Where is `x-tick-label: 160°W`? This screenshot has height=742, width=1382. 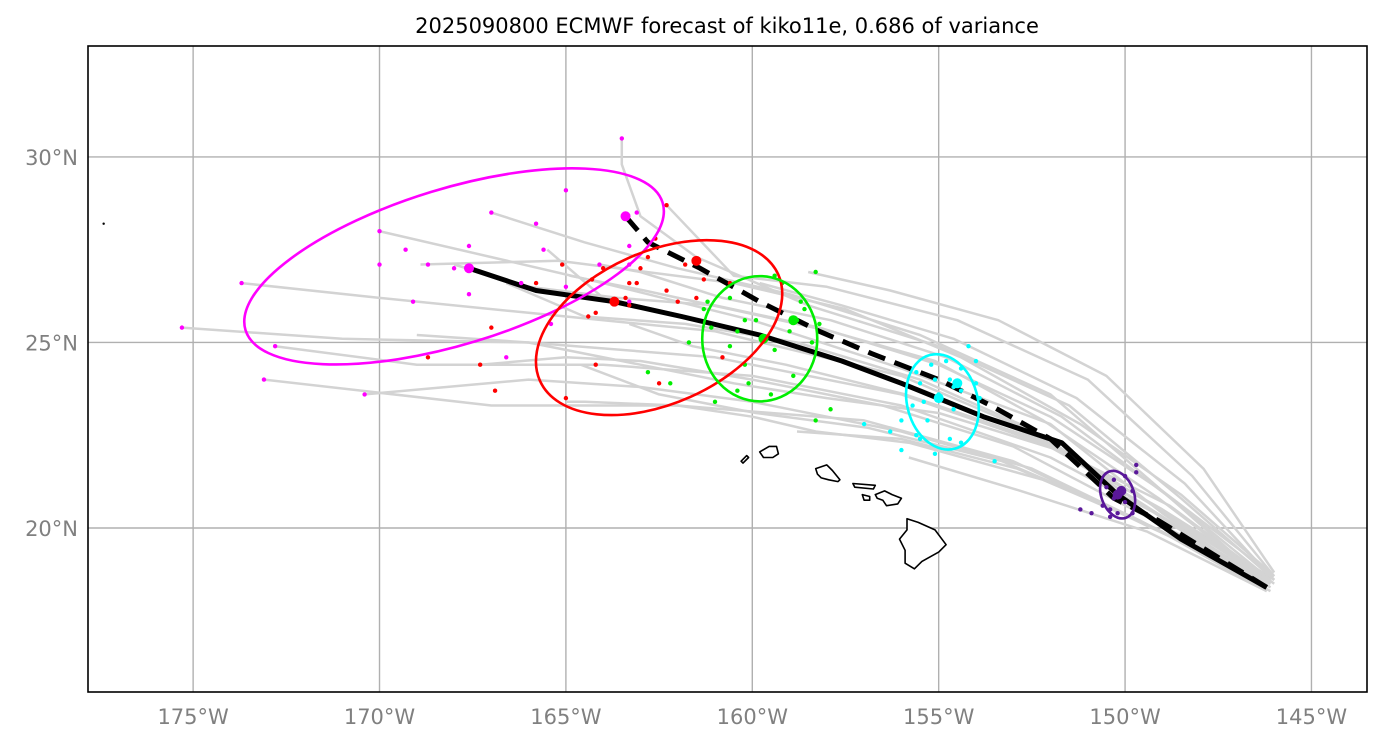 x-tick-label: 160°W is located at coordinates (753, 717).